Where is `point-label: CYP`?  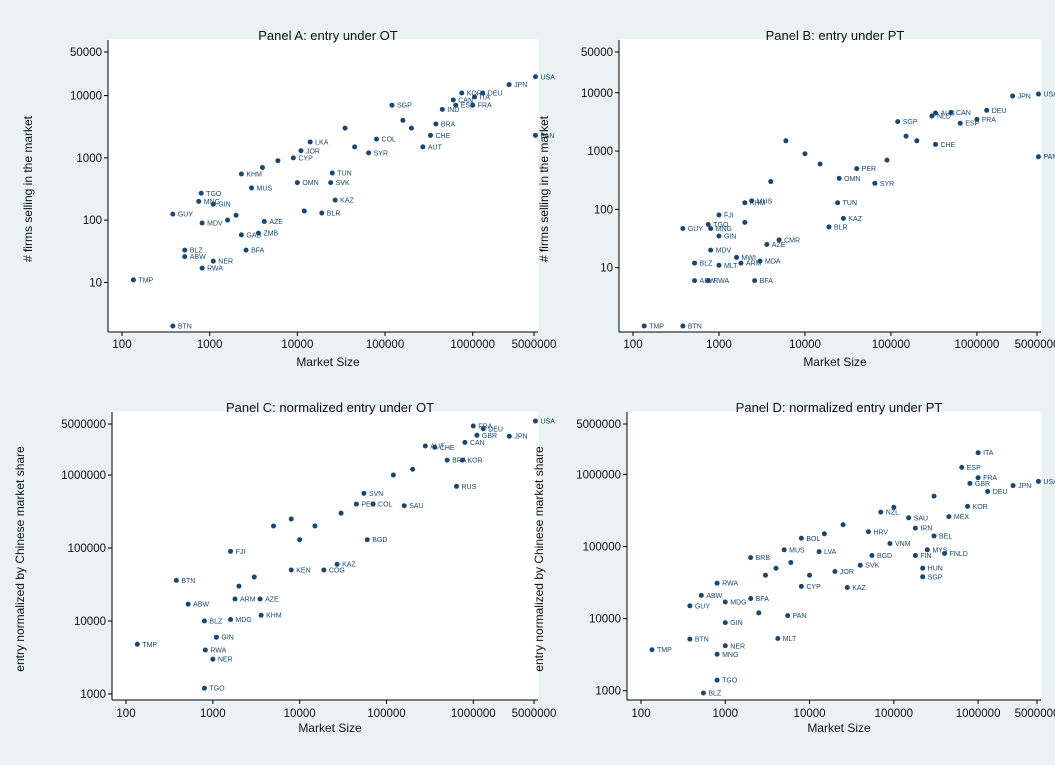 point-label: CYP is located at coordinates (305, 158).